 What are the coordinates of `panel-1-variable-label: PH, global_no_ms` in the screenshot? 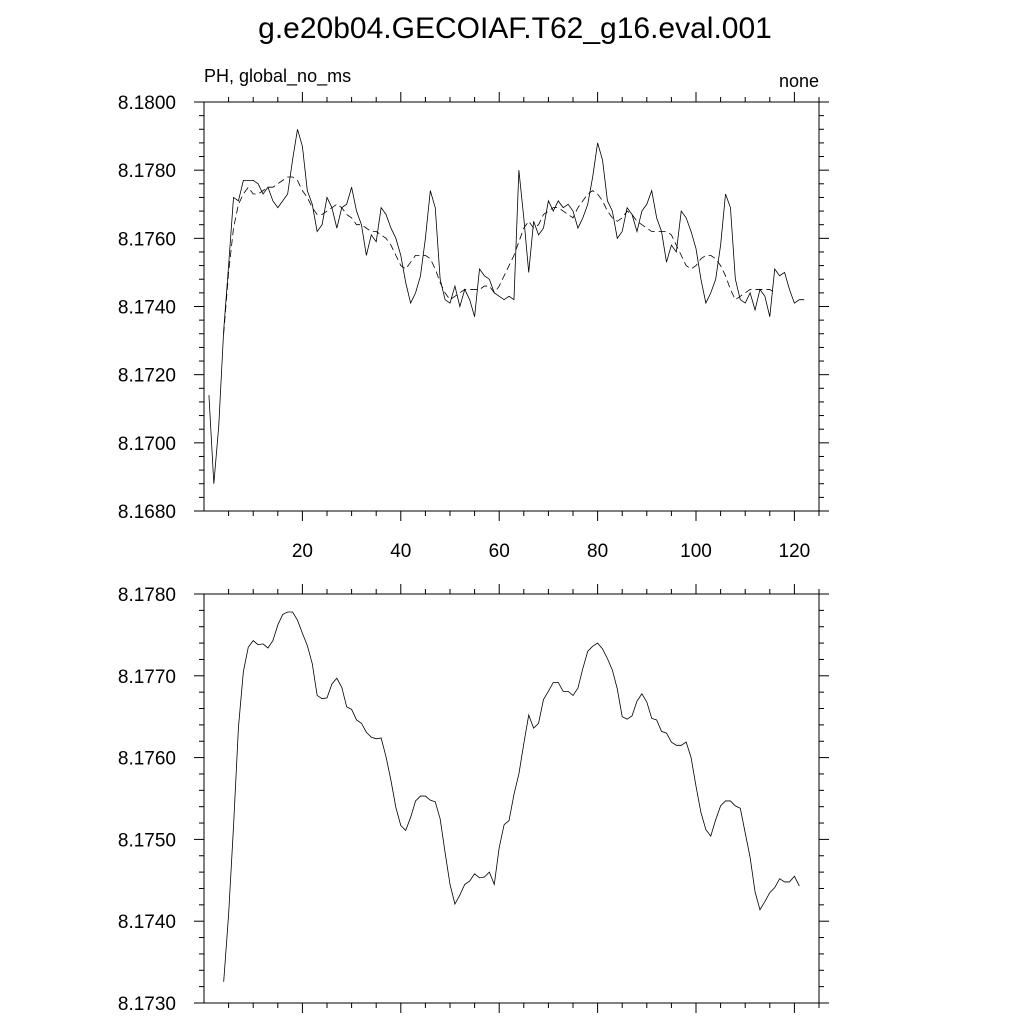 It's located at (277, 76).